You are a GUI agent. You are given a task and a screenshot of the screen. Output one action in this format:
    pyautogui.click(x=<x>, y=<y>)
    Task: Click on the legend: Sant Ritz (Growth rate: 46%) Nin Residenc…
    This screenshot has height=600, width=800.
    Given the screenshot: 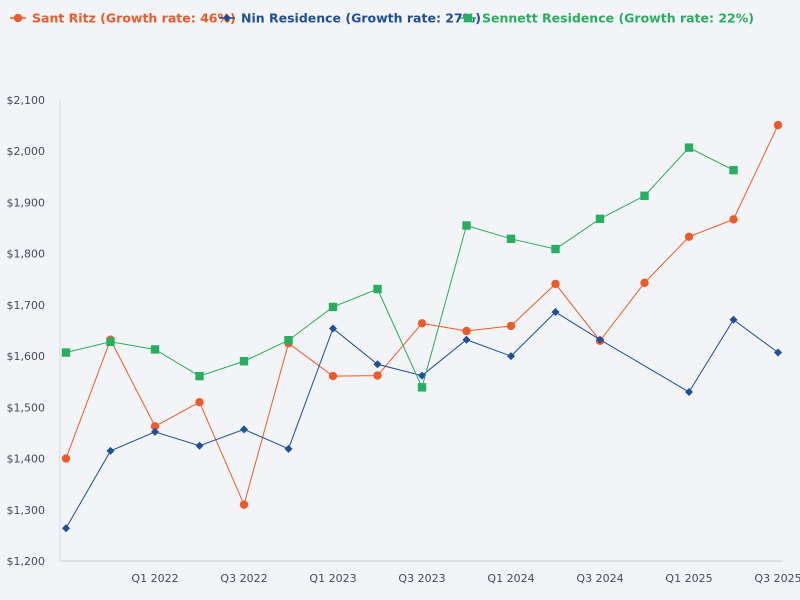 What is the action you would take?
    pyautogui.click(x=382, y=18)
    